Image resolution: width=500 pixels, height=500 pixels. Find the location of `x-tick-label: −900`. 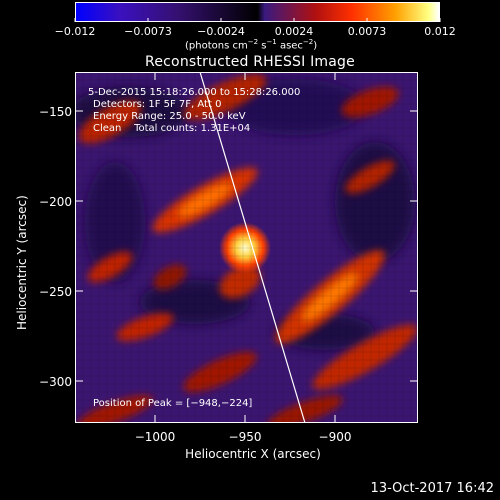

x-tick-label: −900 is located at coordinates (335, 437).